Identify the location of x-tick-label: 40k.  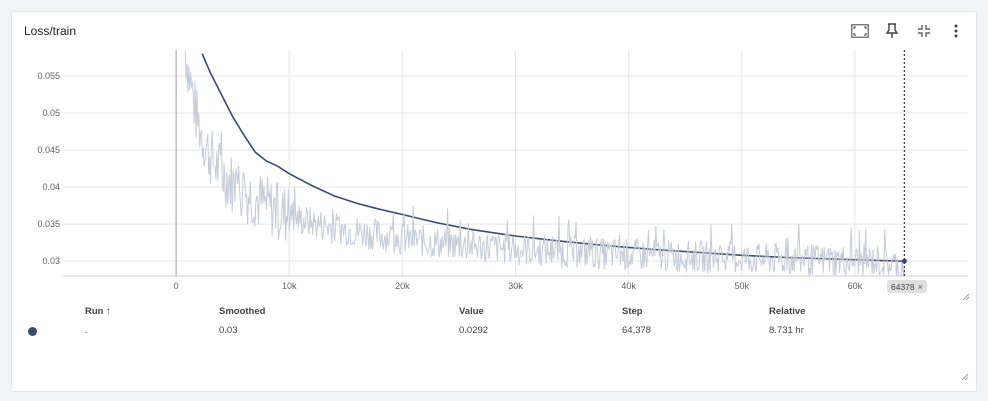
(628, 286).